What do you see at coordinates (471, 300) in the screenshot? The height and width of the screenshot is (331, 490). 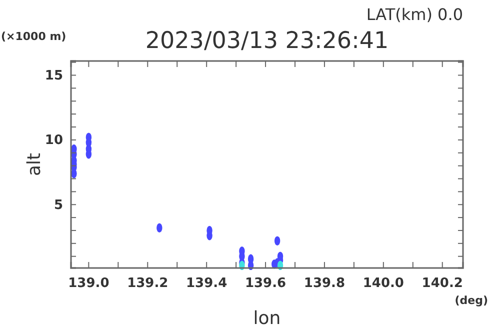 I see `text: (deg)` at bounding box center [471, 300].